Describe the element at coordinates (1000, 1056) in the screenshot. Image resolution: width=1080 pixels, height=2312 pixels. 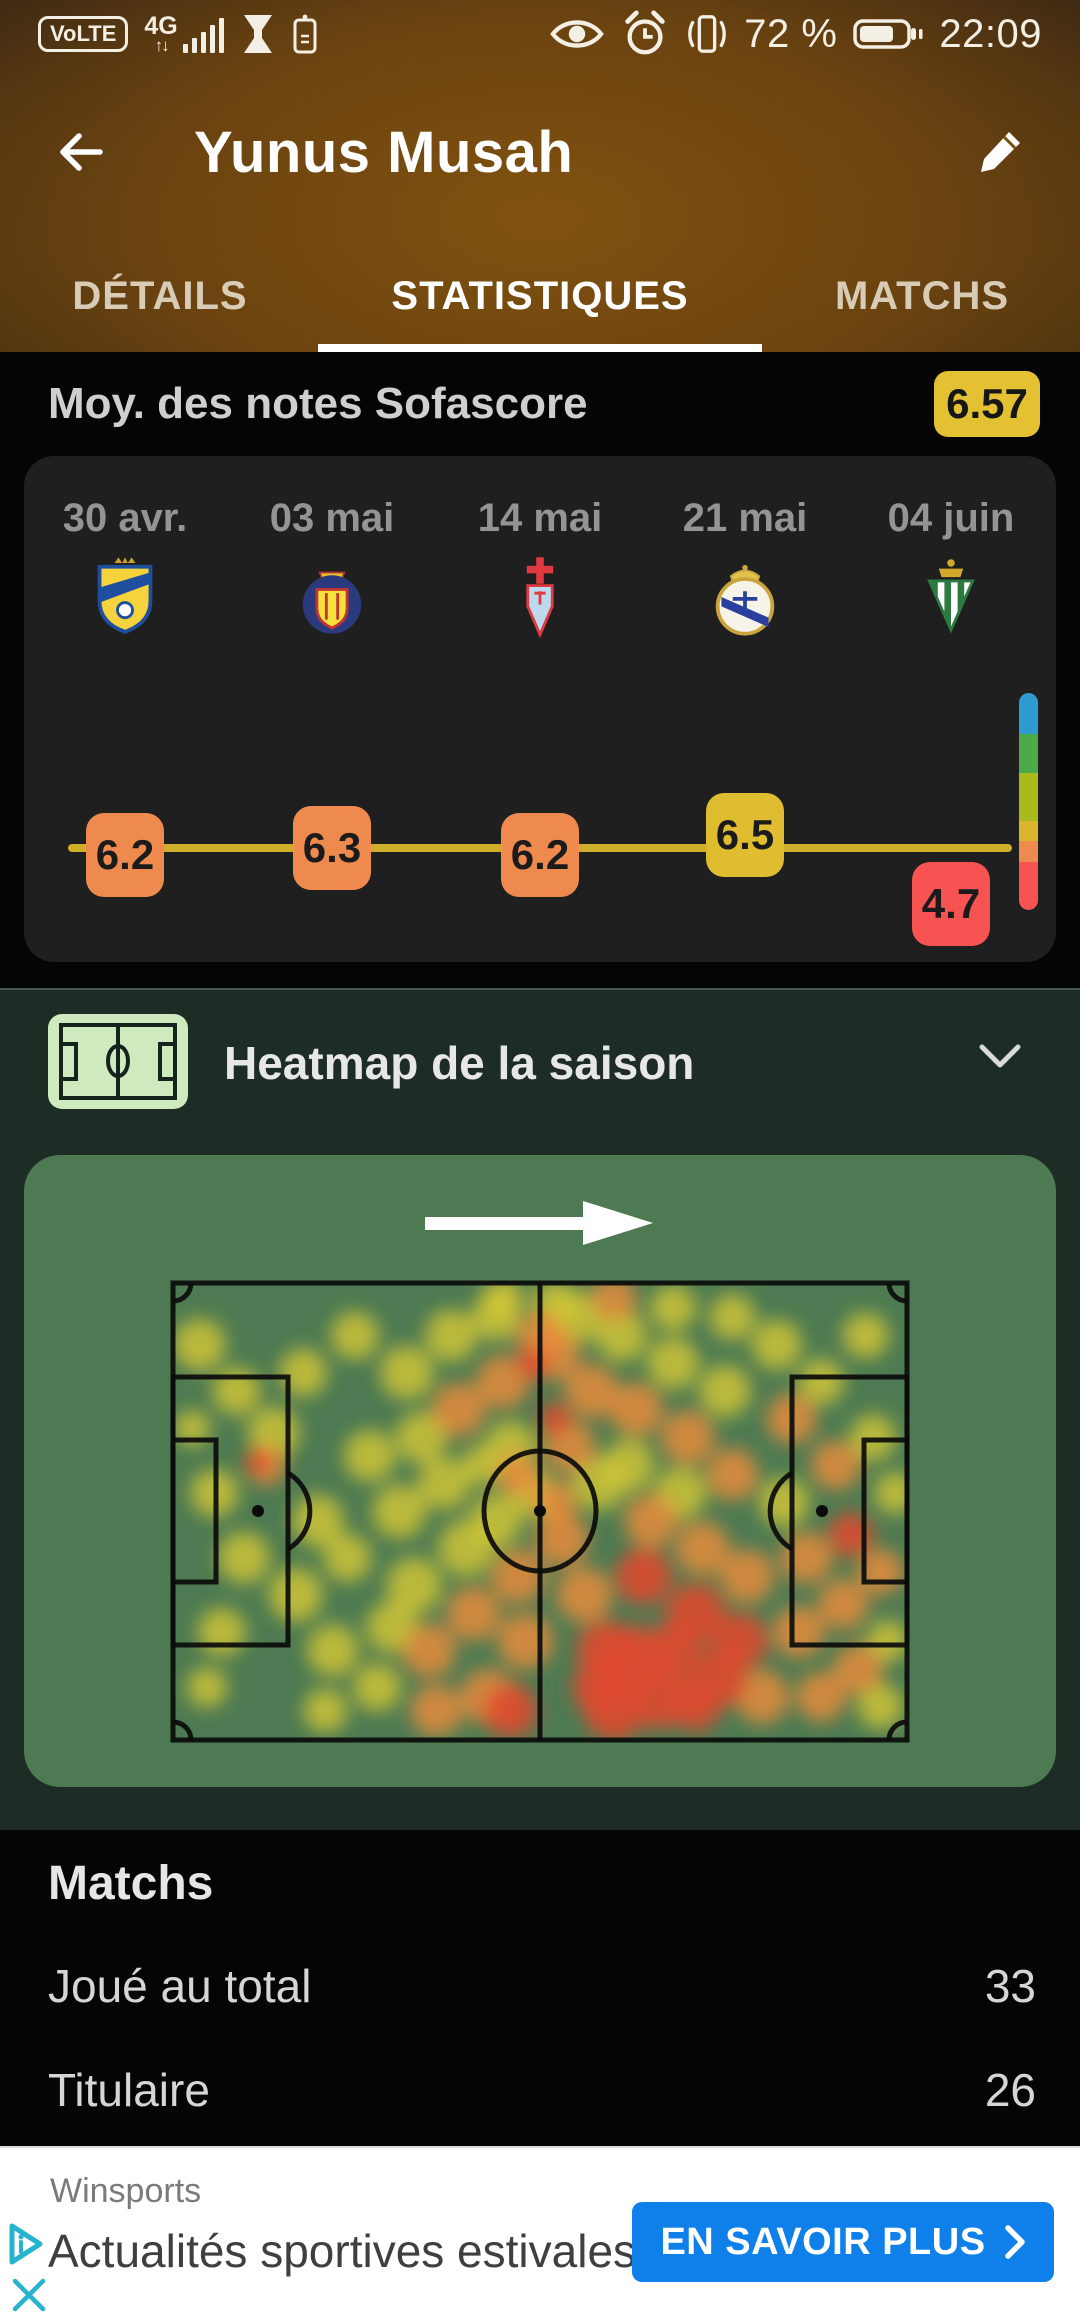
I see `chevron-down-icon` at that location.